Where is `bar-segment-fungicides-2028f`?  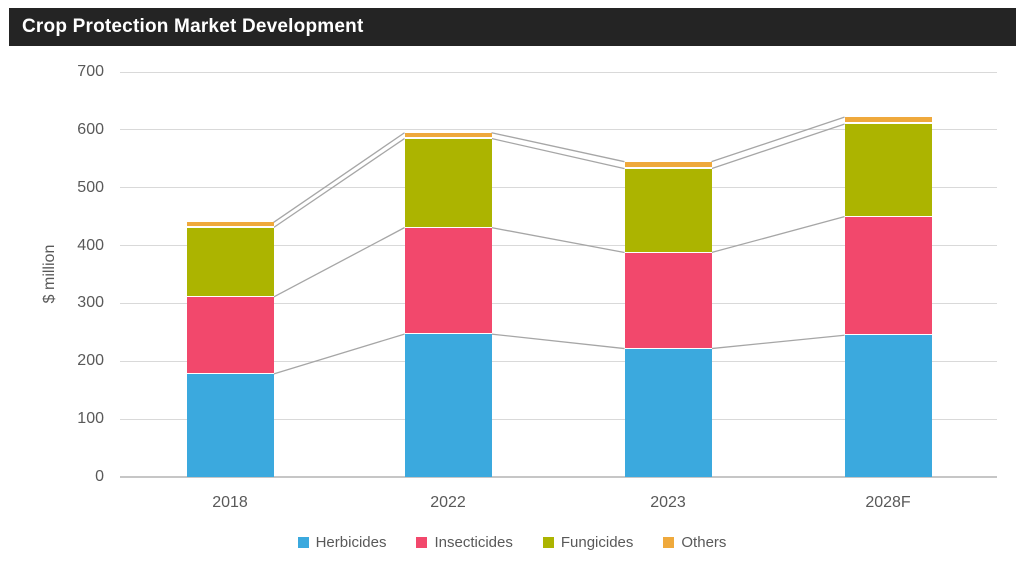 bar-segment-fungicides-2028f is located at coordinates (888, 170).